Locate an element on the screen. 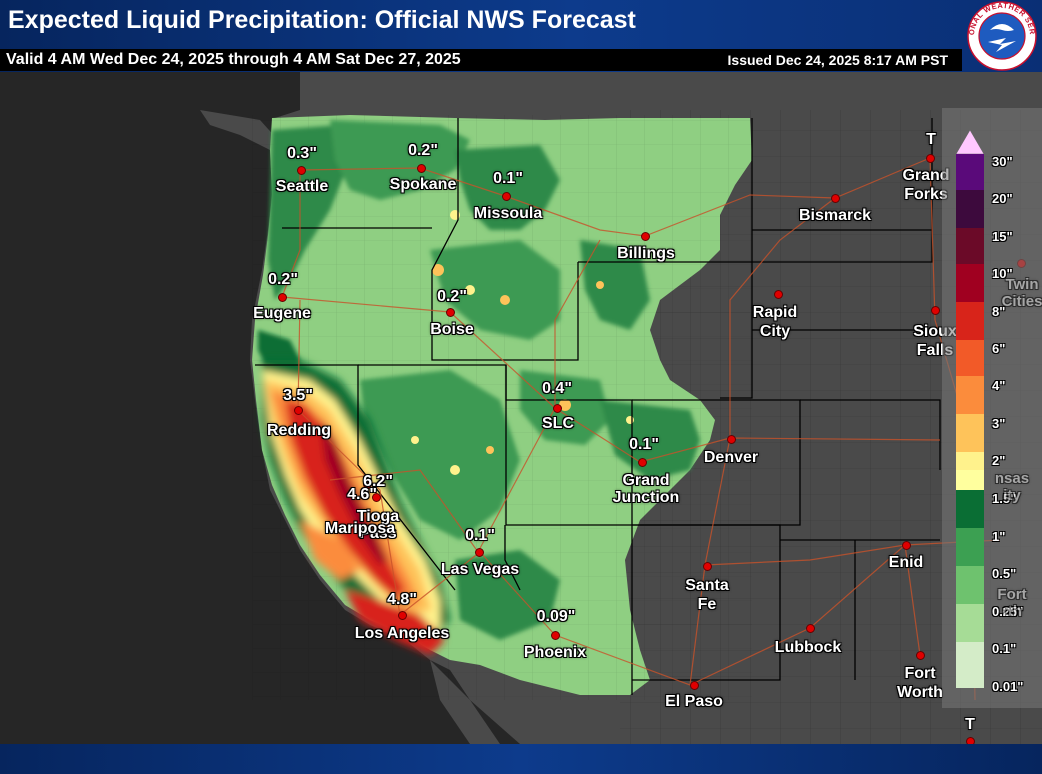  city-name-fort-worth: Fort Worth is located at coordinates (920, 683).